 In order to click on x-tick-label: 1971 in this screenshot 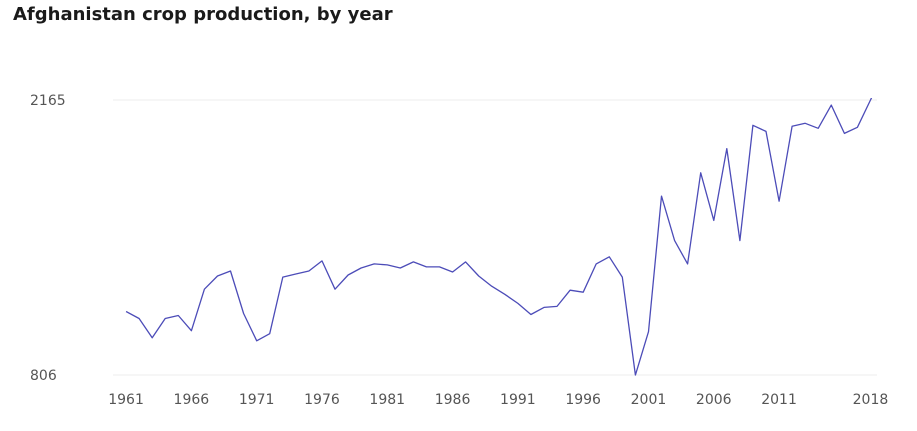, I will do `click(257, 400)`.